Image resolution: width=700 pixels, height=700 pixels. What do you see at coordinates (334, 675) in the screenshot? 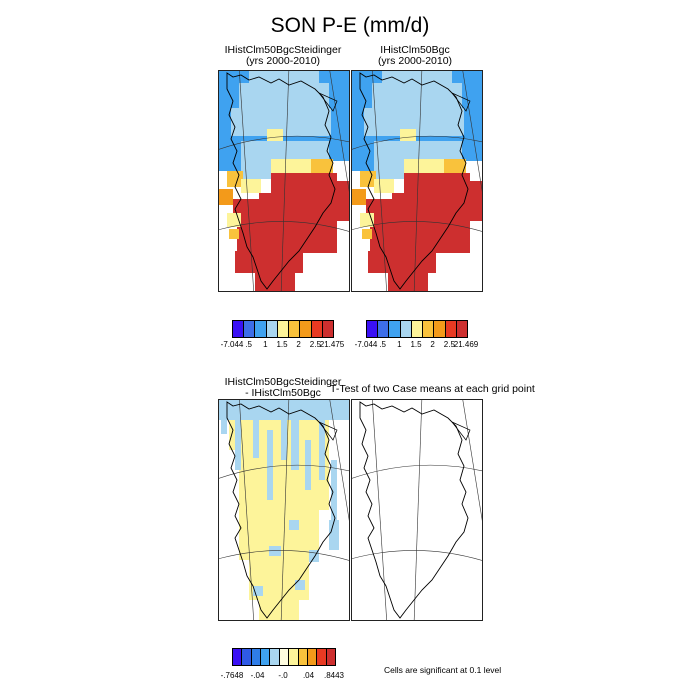
I see `colorbar-tick-label: .8443` at bounding box center [334, 675].